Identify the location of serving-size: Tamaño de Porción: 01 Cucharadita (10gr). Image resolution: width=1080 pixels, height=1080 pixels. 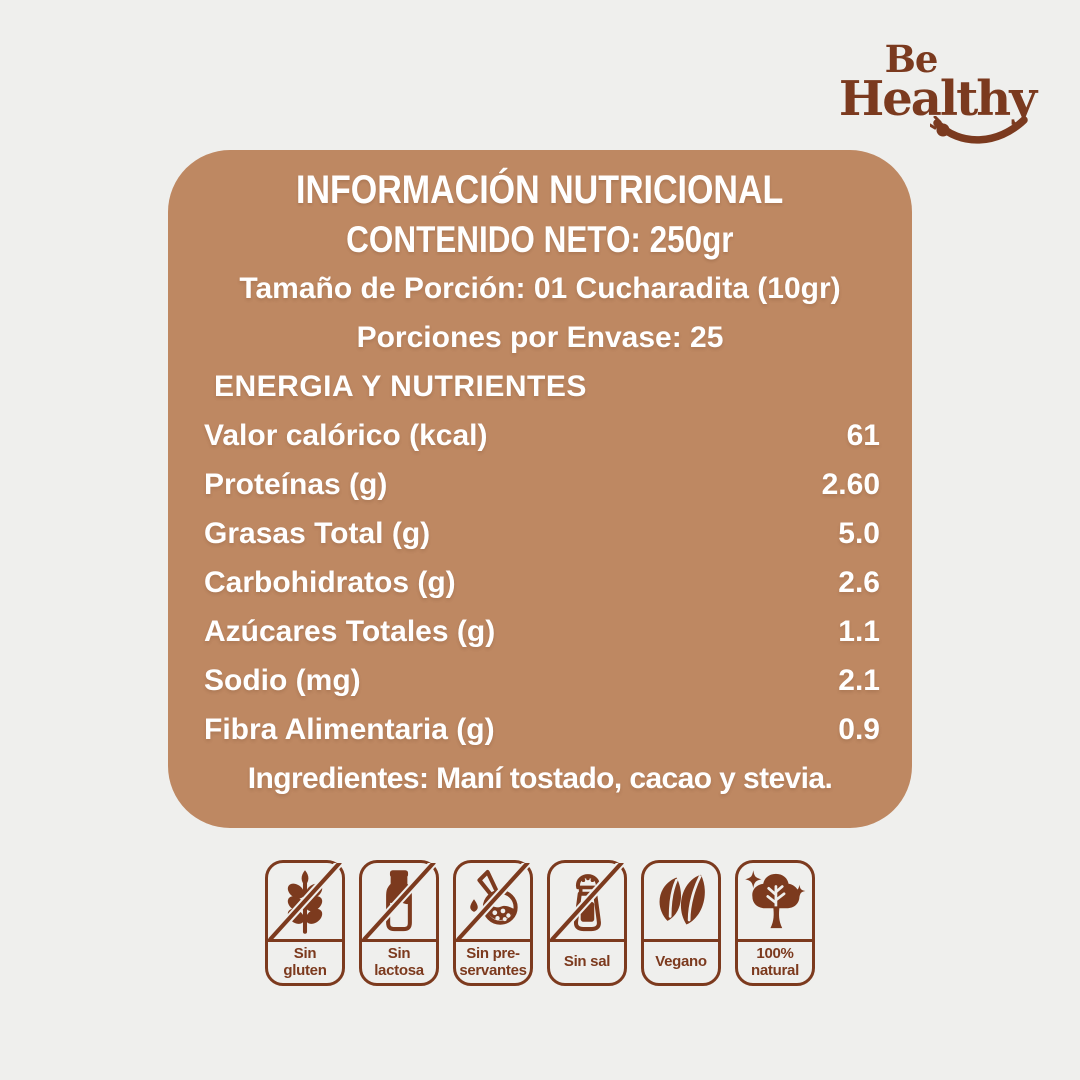
(540, 288).